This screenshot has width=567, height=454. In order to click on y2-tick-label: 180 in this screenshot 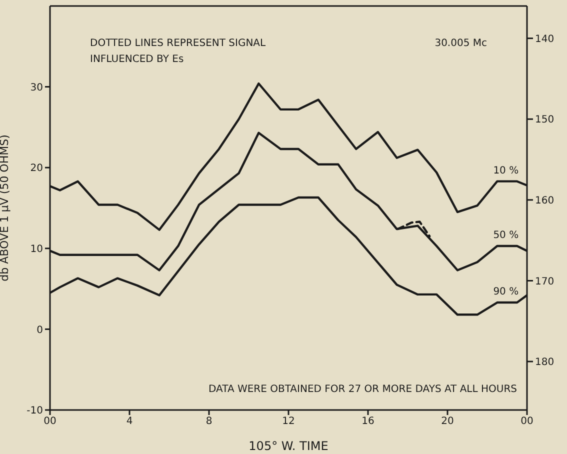, I will do `click(544, 362)`.